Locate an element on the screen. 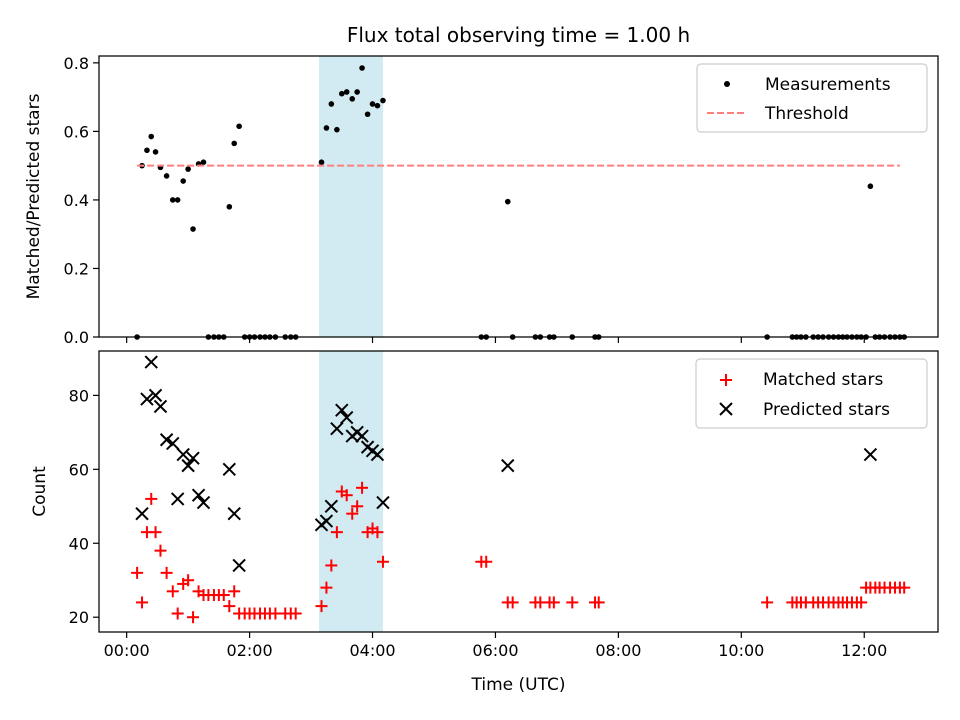 The height and width of the screenshot is (720, 960). top-y-axis-label: Matched/Predicted stars is located at coordinates (34, 196).